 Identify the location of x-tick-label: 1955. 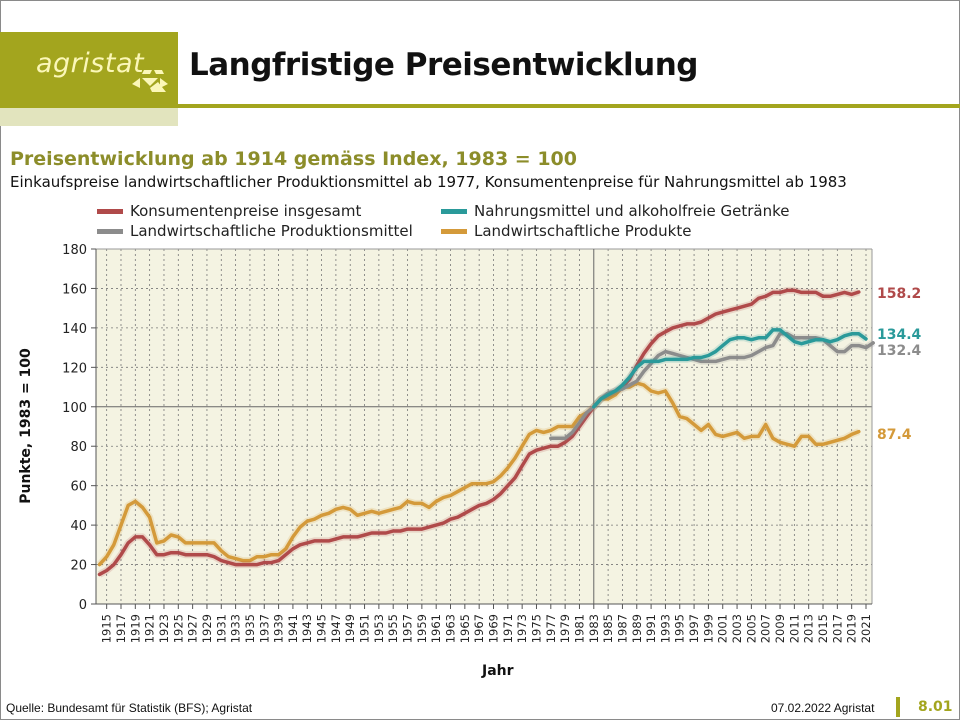
(393, 628).